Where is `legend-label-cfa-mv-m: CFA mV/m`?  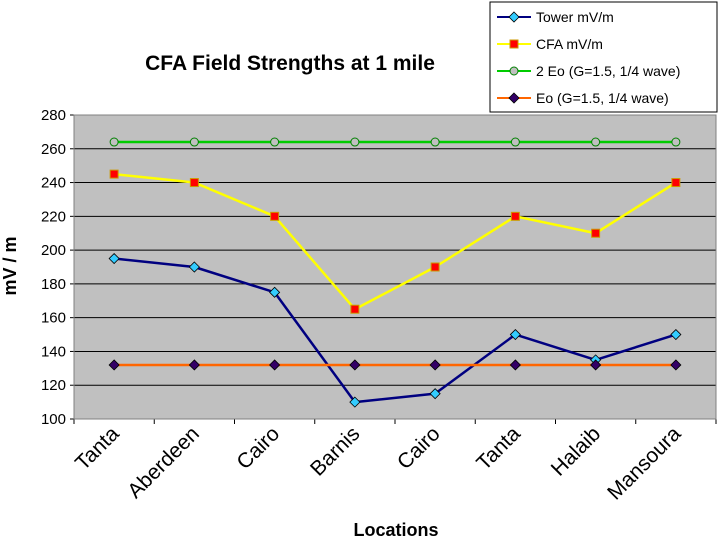 legend-label-cfa-mv-m: CFA mV/m is located at coordinates (569, 44).